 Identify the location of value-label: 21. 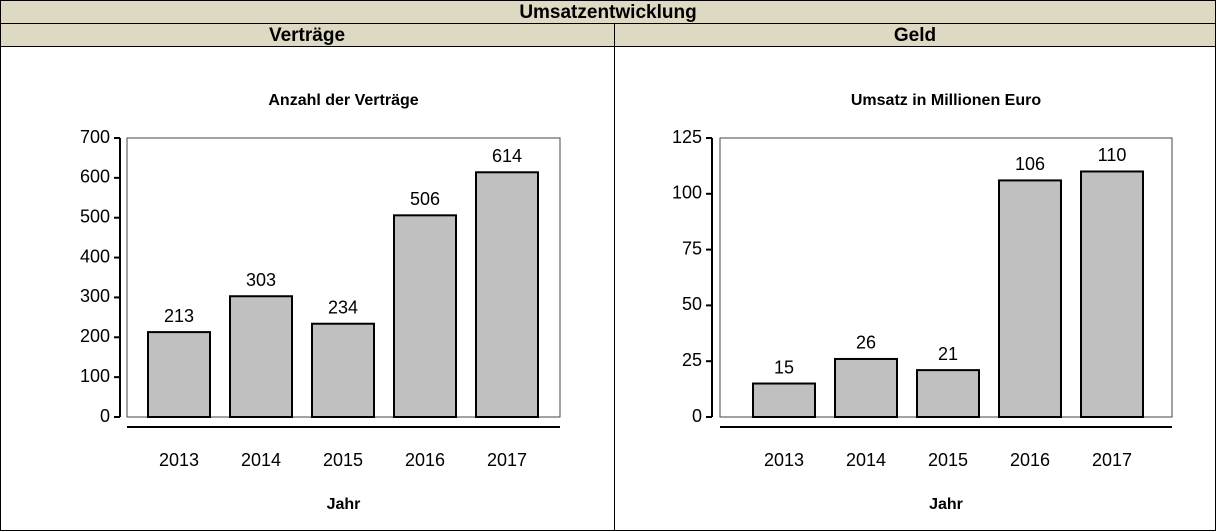
(948, 354).